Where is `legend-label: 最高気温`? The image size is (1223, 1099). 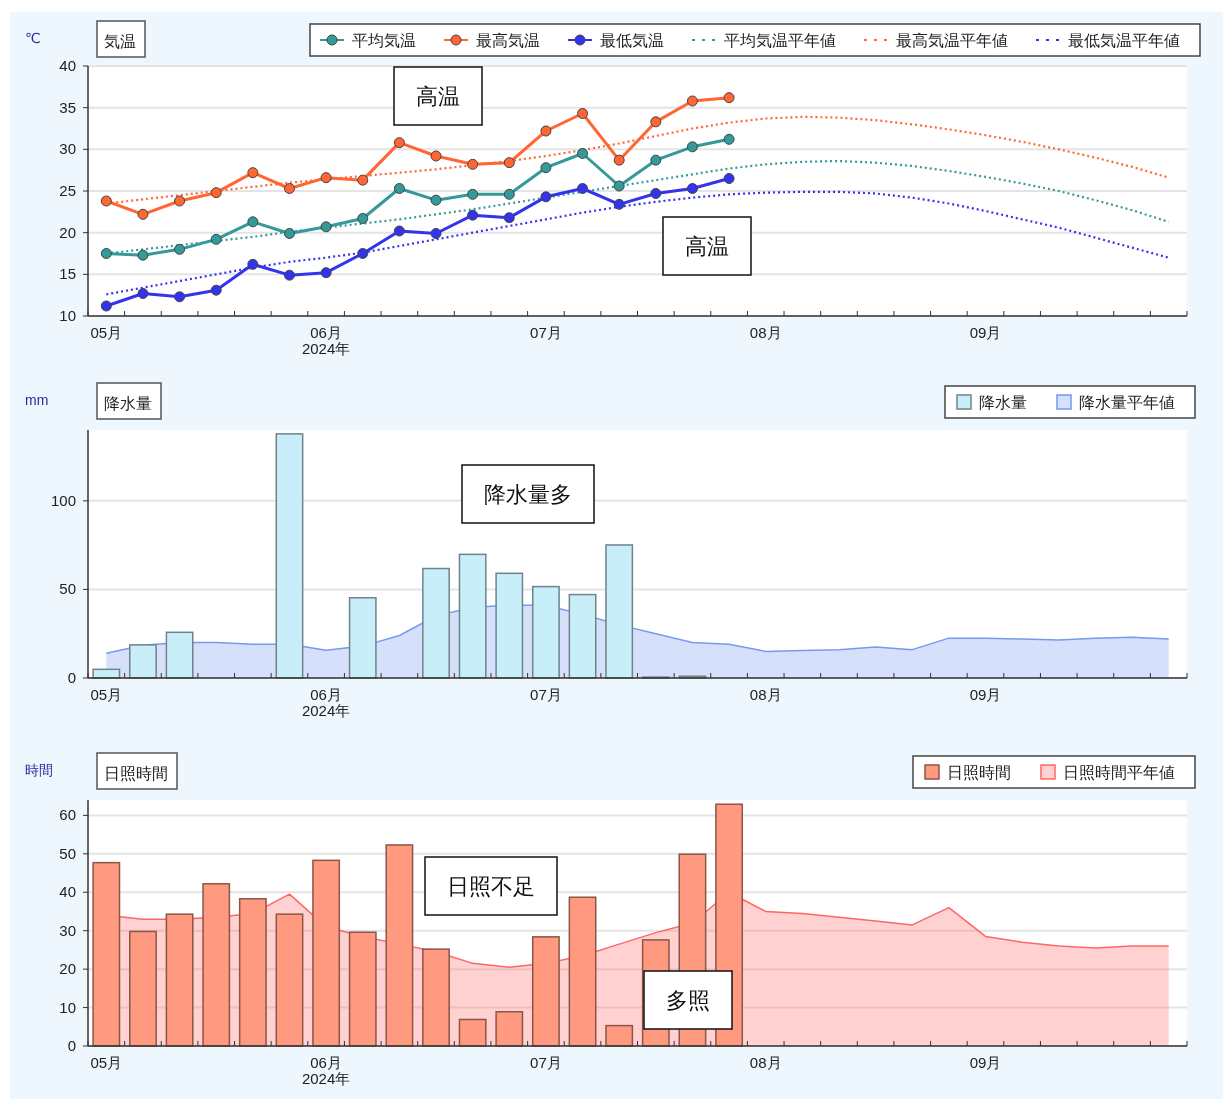 legend-label: 最高気温 is located at coordinates (508, 40).